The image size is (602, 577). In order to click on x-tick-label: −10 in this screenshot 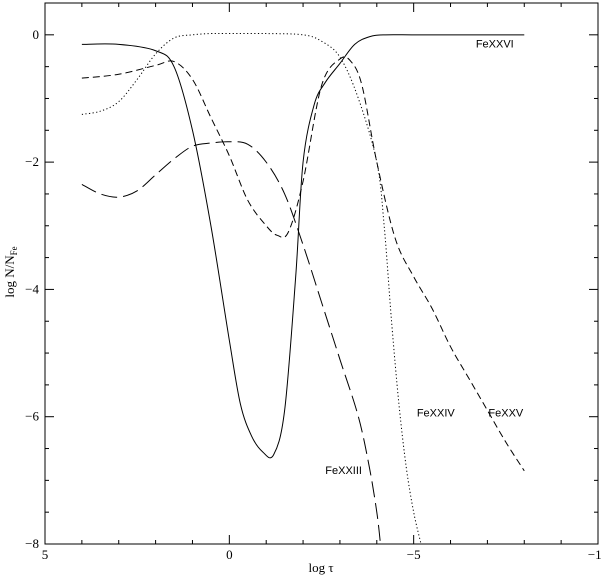, I will do `click(595, 554)`.